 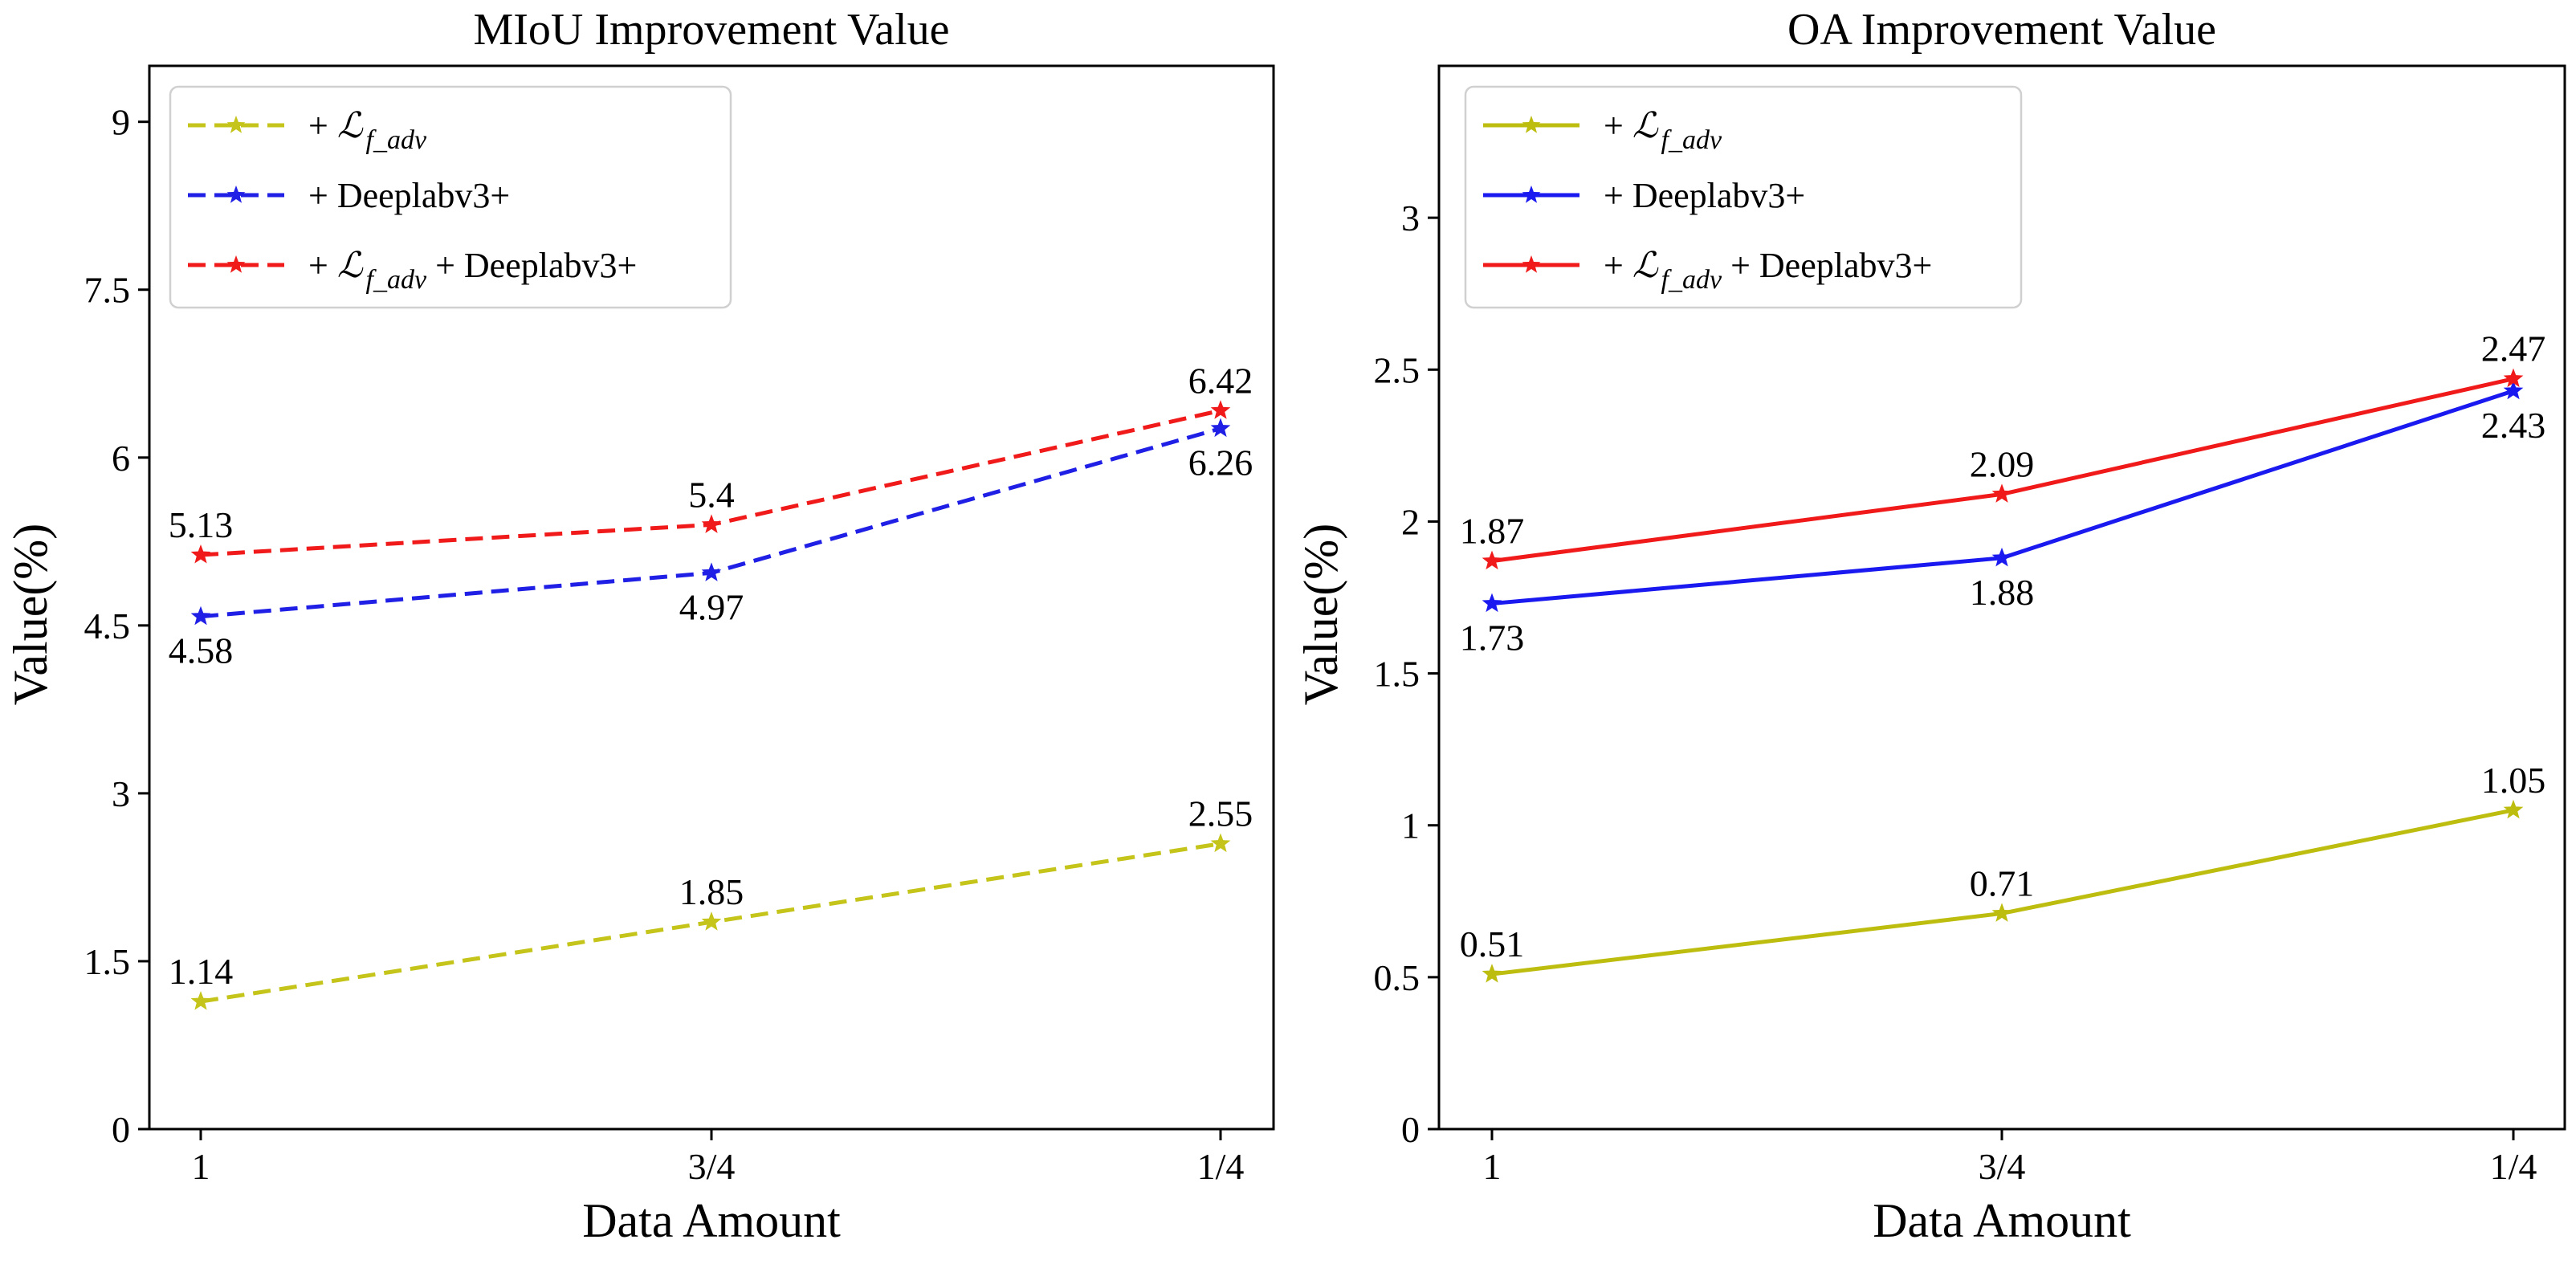 What do you see at coordinates (1220, 462) in the screenshot?
I see `data-label: 6.26` at bounding box center [1220, 462].